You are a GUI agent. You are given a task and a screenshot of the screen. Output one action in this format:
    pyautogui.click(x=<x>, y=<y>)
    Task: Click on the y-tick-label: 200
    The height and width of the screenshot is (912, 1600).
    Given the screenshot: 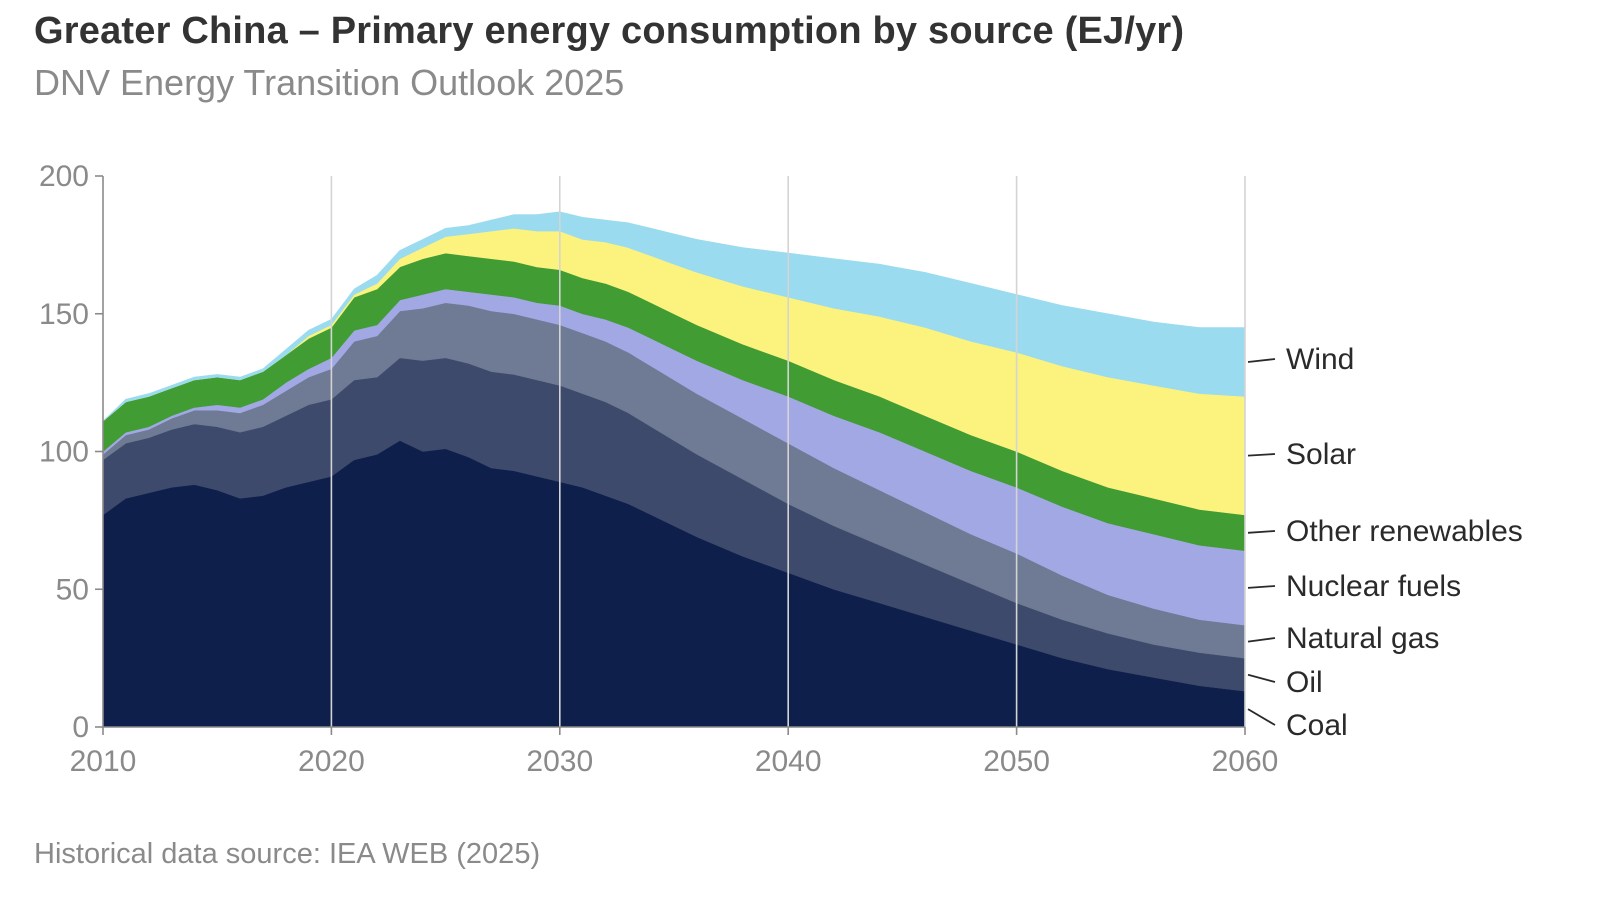 What is the action you would take?
    pyautogui.click(x=64, y=176)
    